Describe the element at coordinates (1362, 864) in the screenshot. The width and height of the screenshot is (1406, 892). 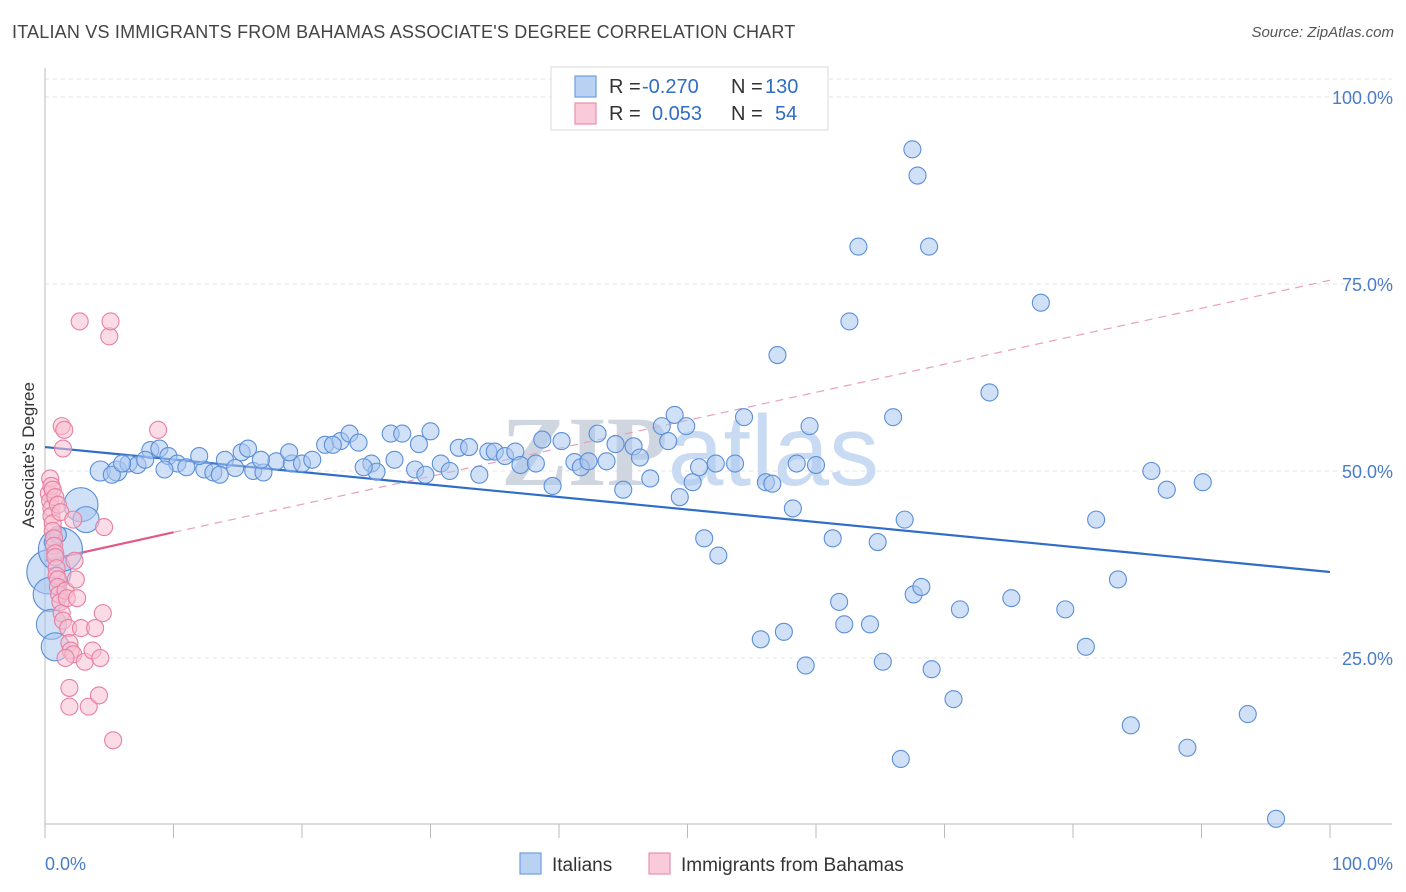
I see `x-tick-label-100: 100.0%` at that location.